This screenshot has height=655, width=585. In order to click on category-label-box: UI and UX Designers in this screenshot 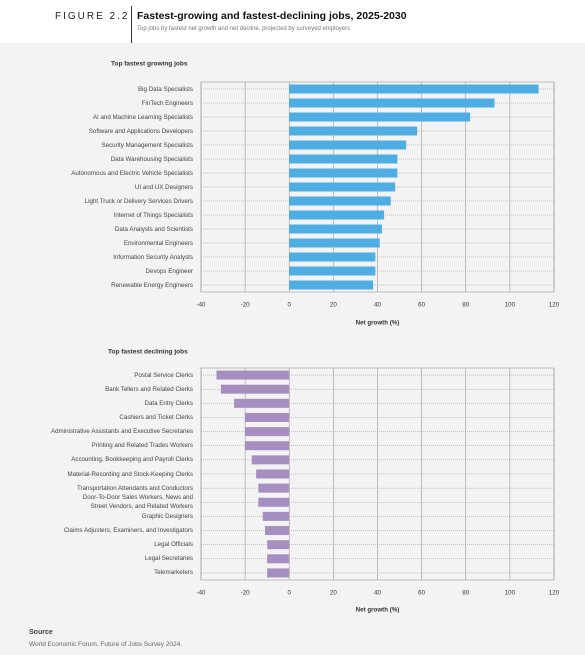, I will do `click(103, 187)`.